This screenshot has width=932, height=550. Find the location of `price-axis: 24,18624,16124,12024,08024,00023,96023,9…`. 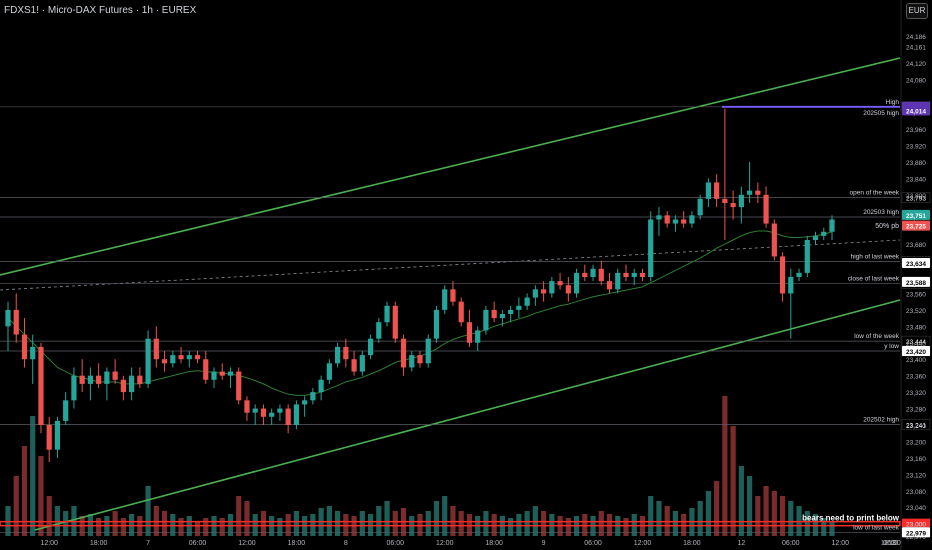

price-axis: 24,18624,16124,12024,08024,00023,96023,9… is located at coordinates (913, 275).